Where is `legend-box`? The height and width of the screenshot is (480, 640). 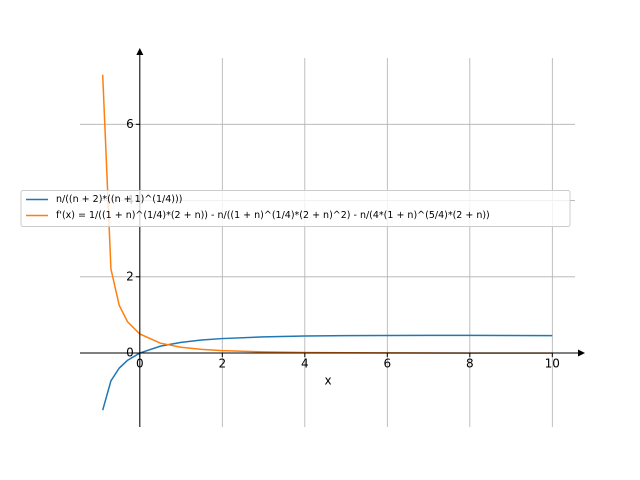
legend-box is located at coordinates (295, 208).